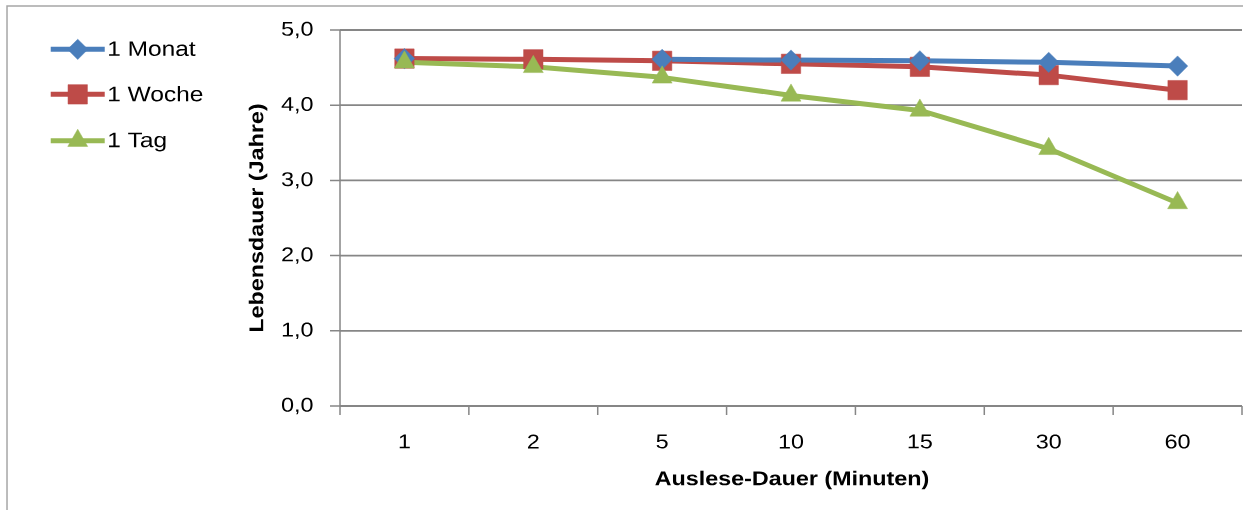 The width and height of the screenshot is (1243, 510). What do you see at coordinates (297, 406) in the screenshot?
I see `y-tick-label: 0,0` at bounding box center [297, 406].